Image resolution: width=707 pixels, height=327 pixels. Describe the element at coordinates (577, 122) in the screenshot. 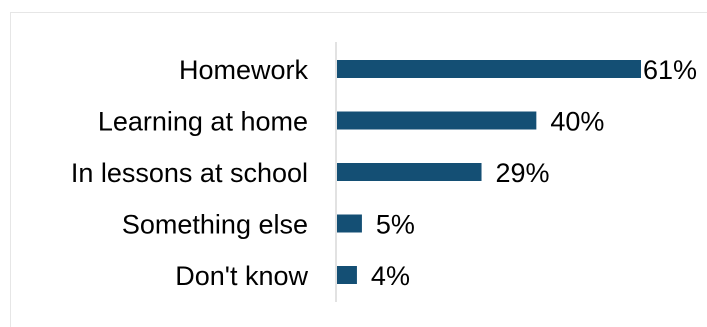

I see `value-label-learning-at-home: 40%` at that location.